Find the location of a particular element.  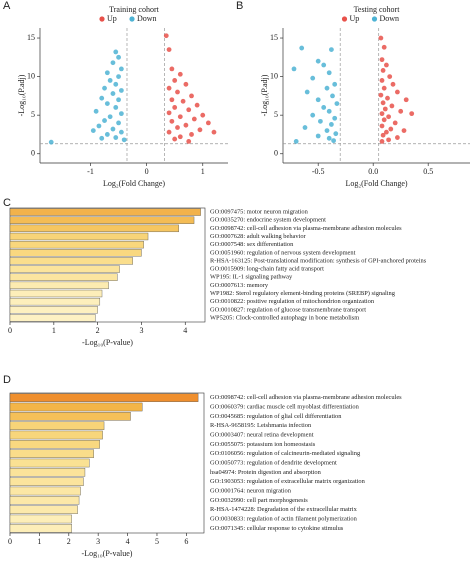

term-label: GO:0097475: motor neuron migration is located at coordinates (259, 212).